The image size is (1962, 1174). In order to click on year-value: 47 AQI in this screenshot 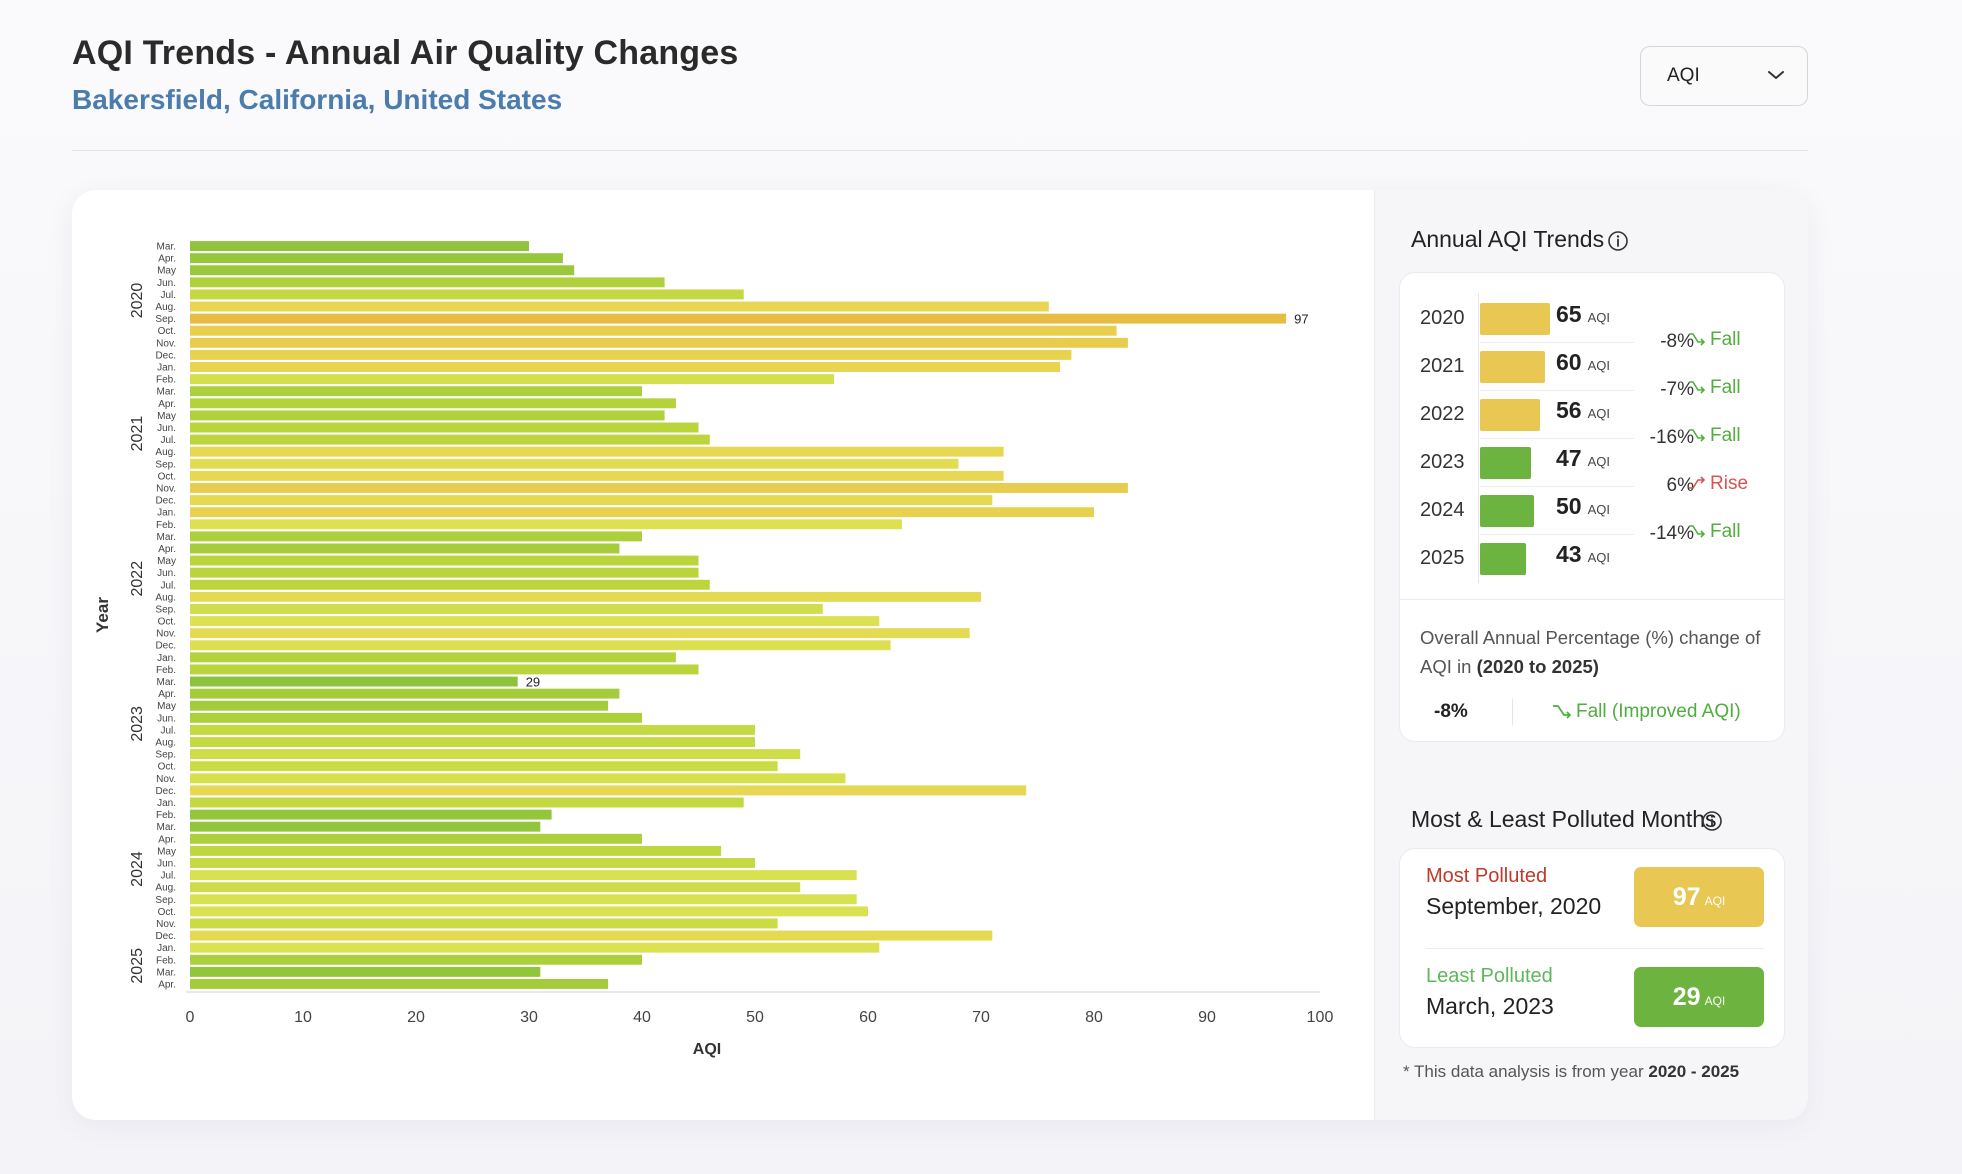, I will do `click(1583, 458)`.